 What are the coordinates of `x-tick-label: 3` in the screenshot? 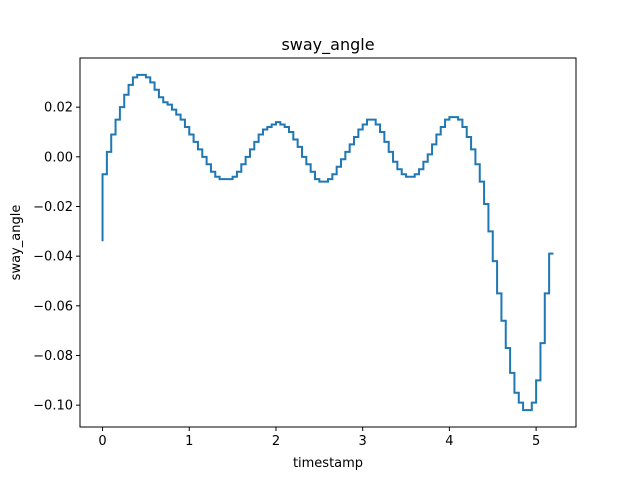 It's located at (363, 441).